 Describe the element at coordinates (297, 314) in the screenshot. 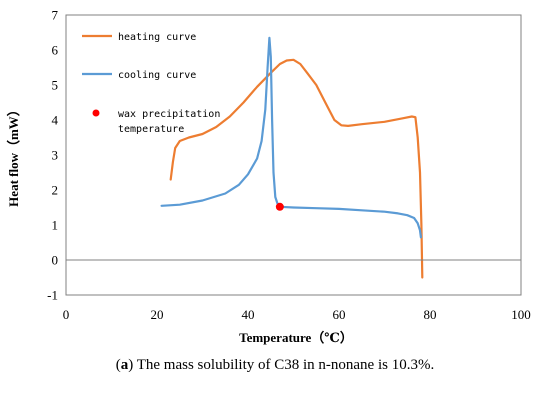

I see `x-axis-ticks: 0 20 40 60 80 100` at that location.